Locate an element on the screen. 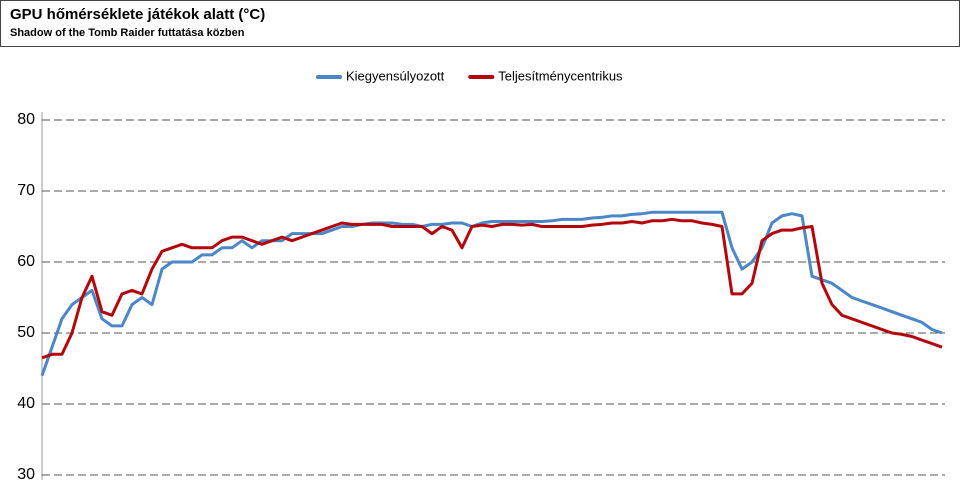  y-tick-label: 60 is located at coordinates (26, 261).